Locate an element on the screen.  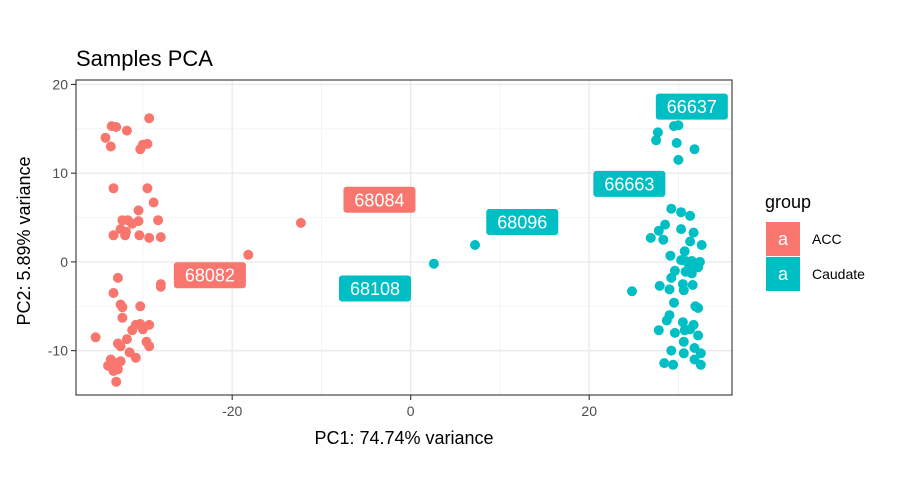
point-label: 66637 is located at coordinates (691, 106).